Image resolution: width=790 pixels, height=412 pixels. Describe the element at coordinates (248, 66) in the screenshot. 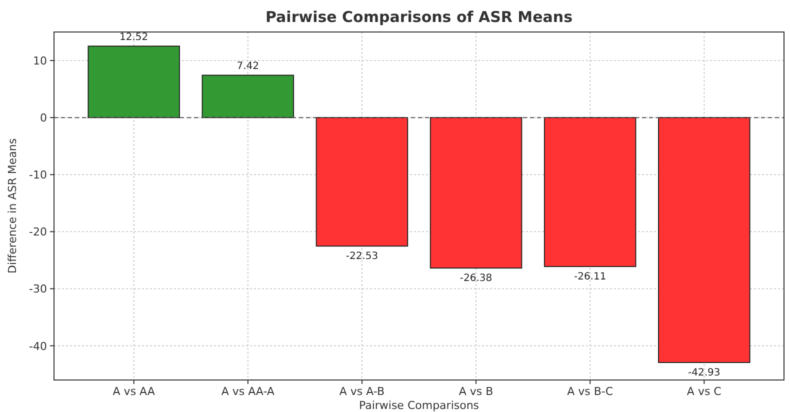

I see `data-label: 7.42` at that location.